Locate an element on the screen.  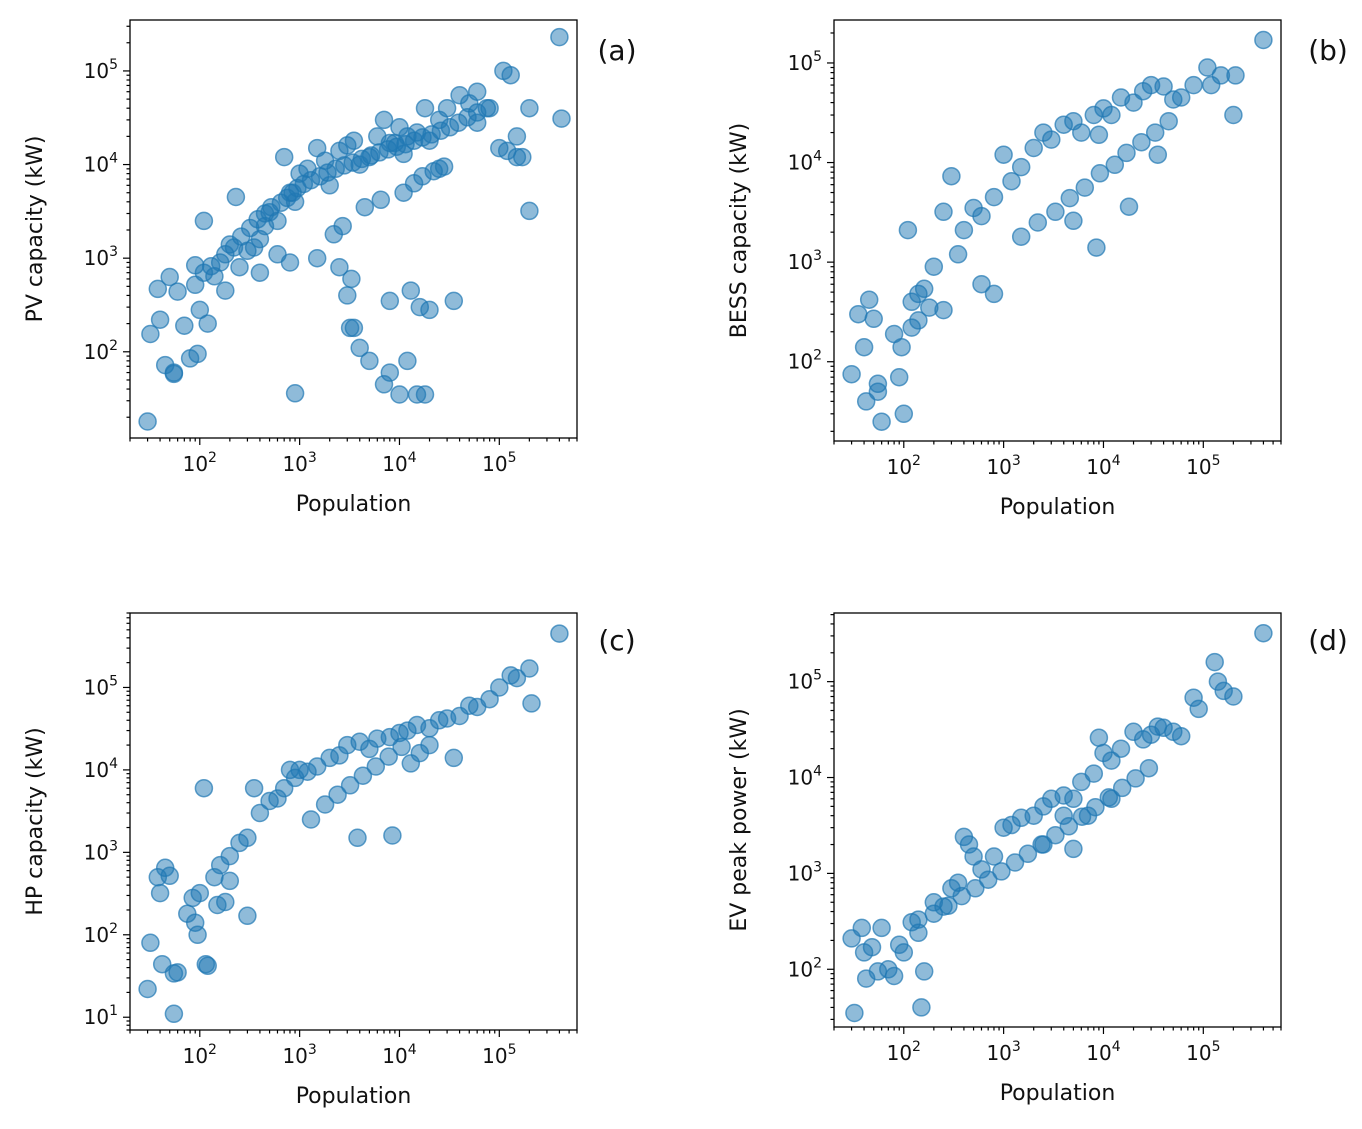
y-tick-label: 10⁴ is located at coordinates (805, 162).